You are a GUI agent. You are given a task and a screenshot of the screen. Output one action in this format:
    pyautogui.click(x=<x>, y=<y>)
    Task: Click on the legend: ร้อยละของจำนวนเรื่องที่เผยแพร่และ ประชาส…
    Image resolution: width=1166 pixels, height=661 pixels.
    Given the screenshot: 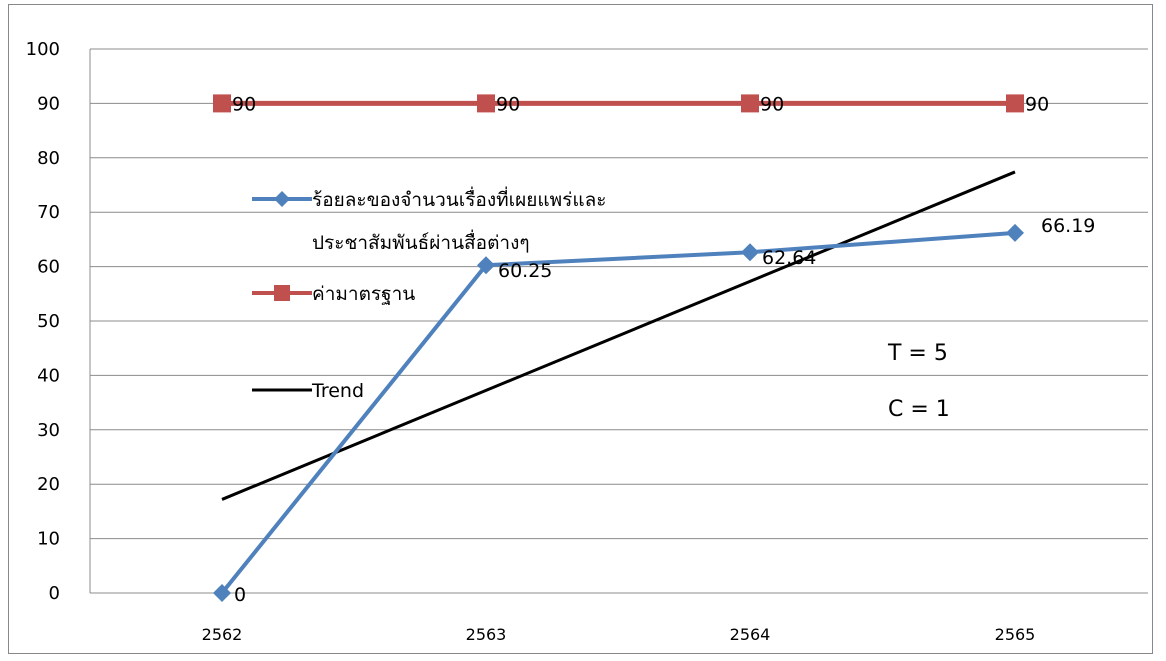 What is the action you would take?
    pyautogui.click(x=429, y=294)
    